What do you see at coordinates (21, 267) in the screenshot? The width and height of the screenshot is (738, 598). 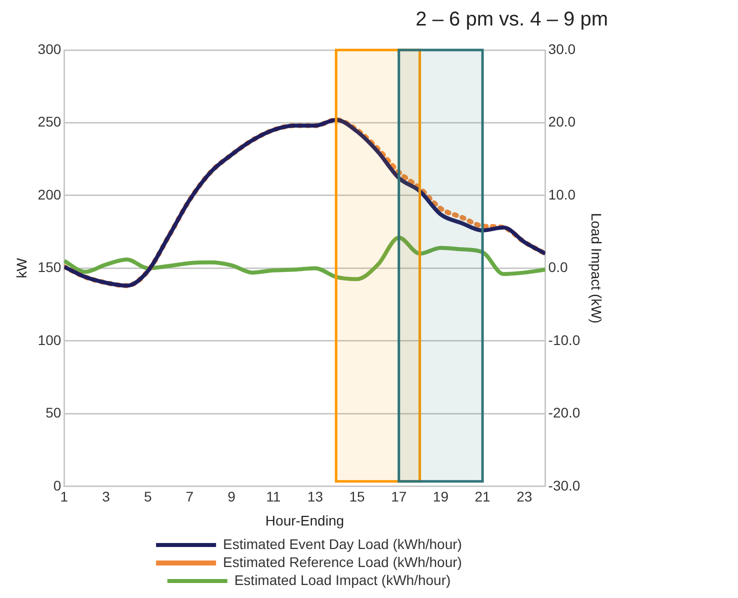 I see `y-axis-title: kW` at bounding box center [21, 267].